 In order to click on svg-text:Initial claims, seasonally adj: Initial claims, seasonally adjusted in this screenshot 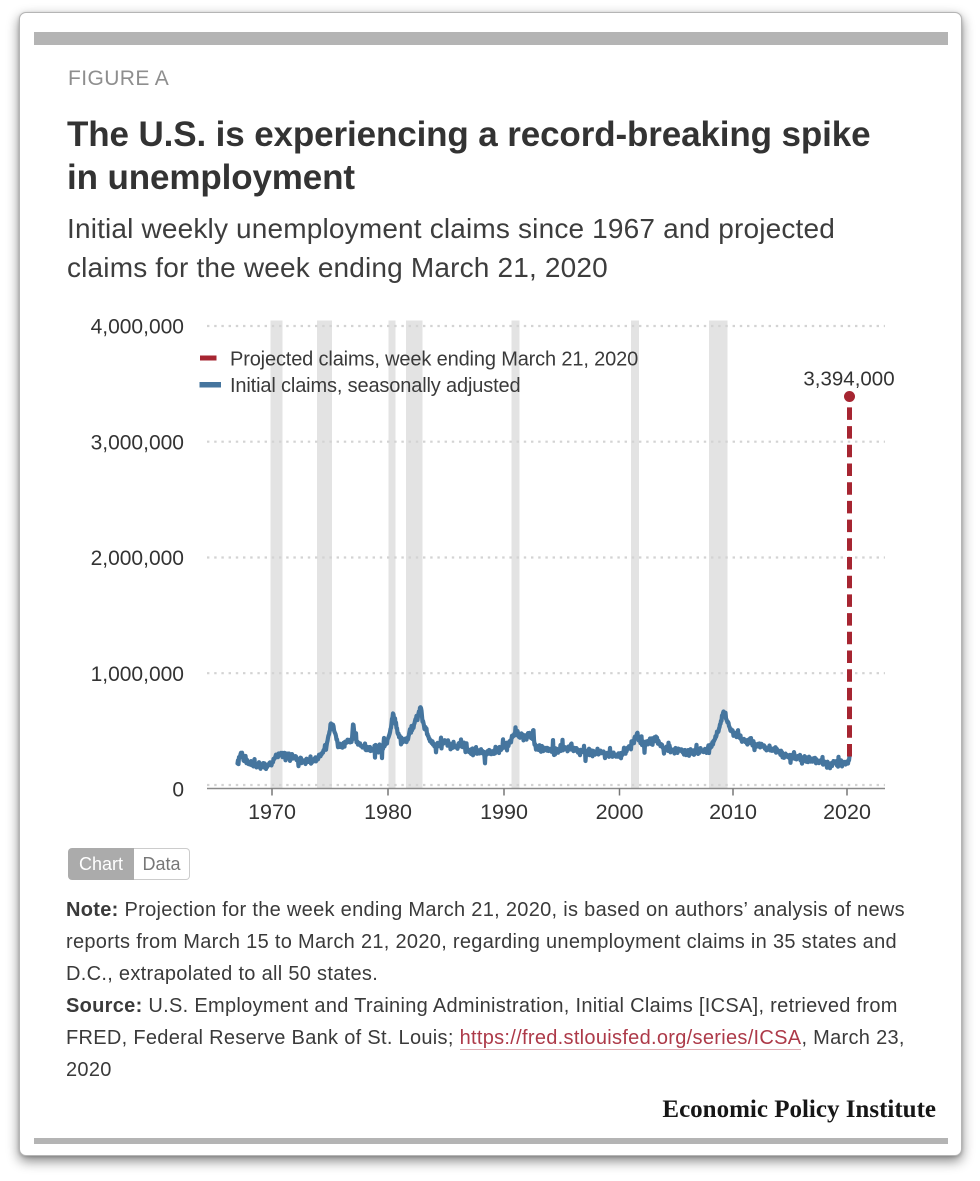, I will do `click(375, 386)`.